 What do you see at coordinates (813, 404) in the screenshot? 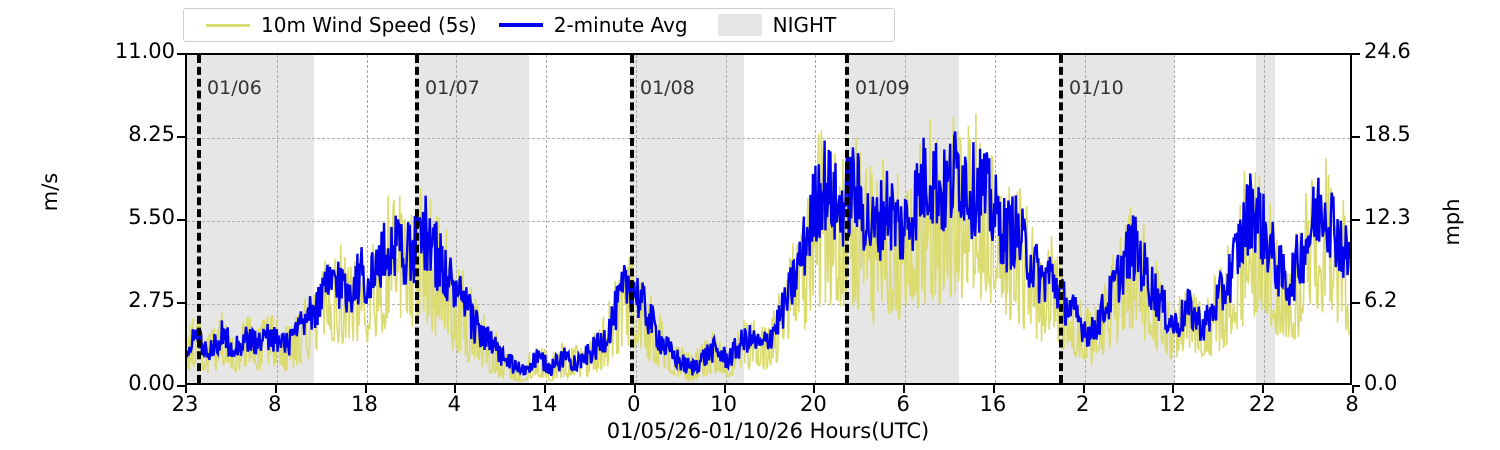
I see `x-tick-label: 20` at bounding box center [813, 404].